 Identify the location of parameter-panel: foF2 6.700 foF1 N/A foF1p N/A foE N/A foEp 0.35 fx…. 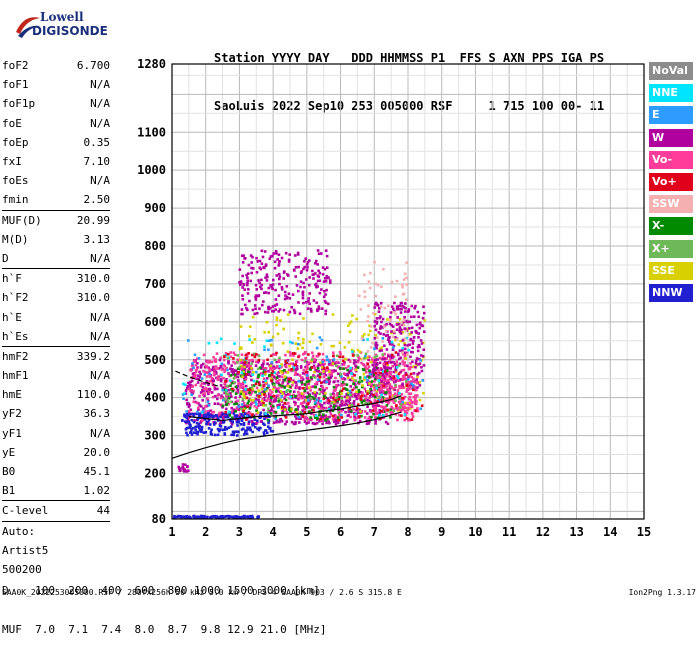
(56, 317).